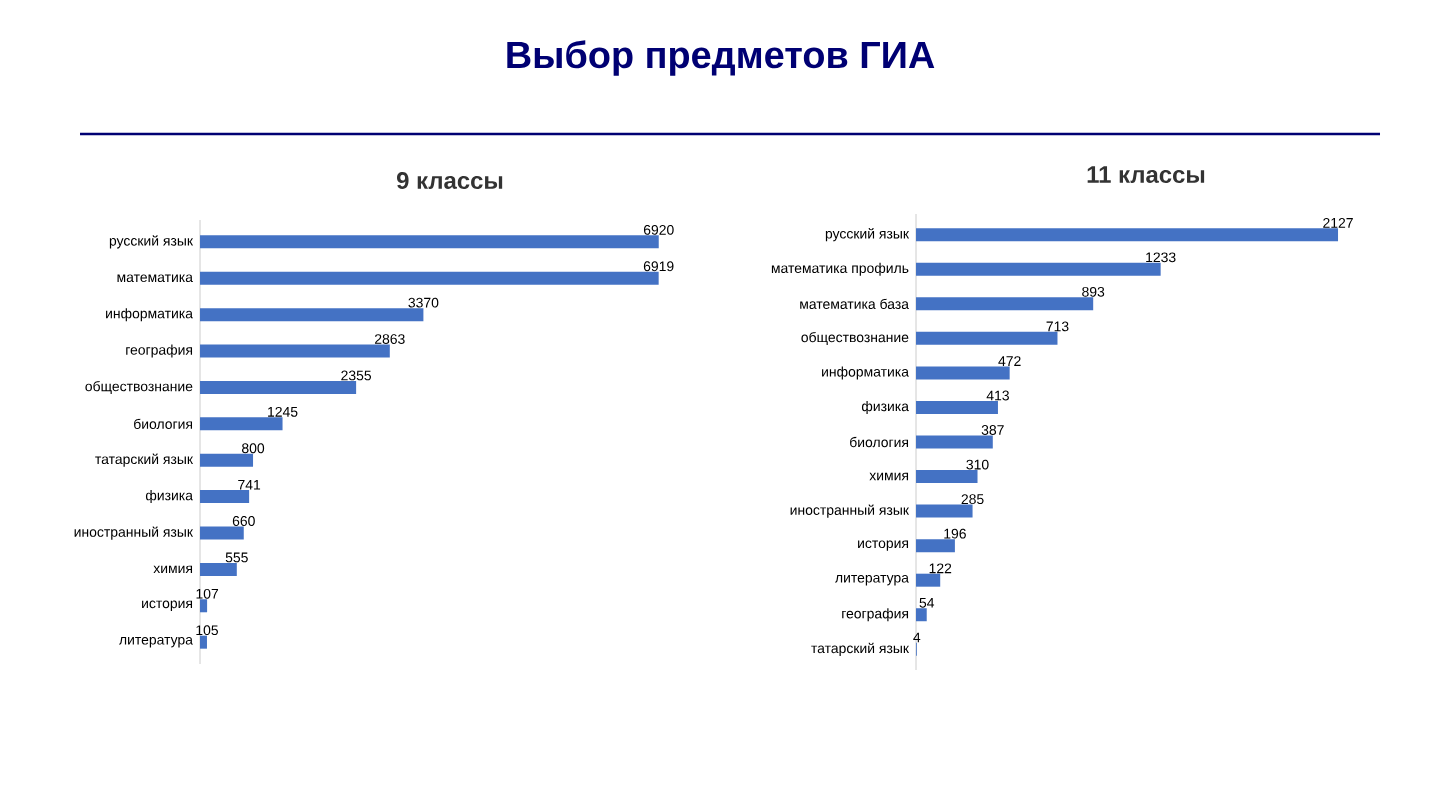 The height and width of the screenshot is (790, 1440). What do you see at coordinates (450, 180) in the screenshot?
I see `chart-title: 9 классы` at bounding box center [450, 180].